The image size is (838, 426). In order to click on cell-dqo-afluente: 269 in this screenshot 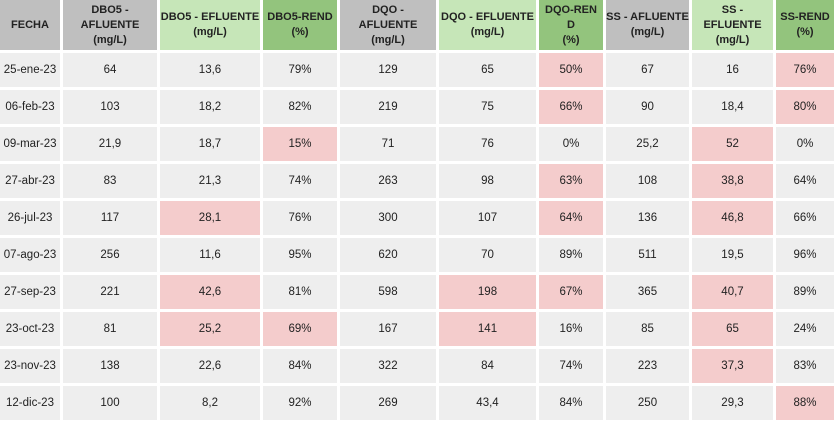, I will do `click(388, 403)`.